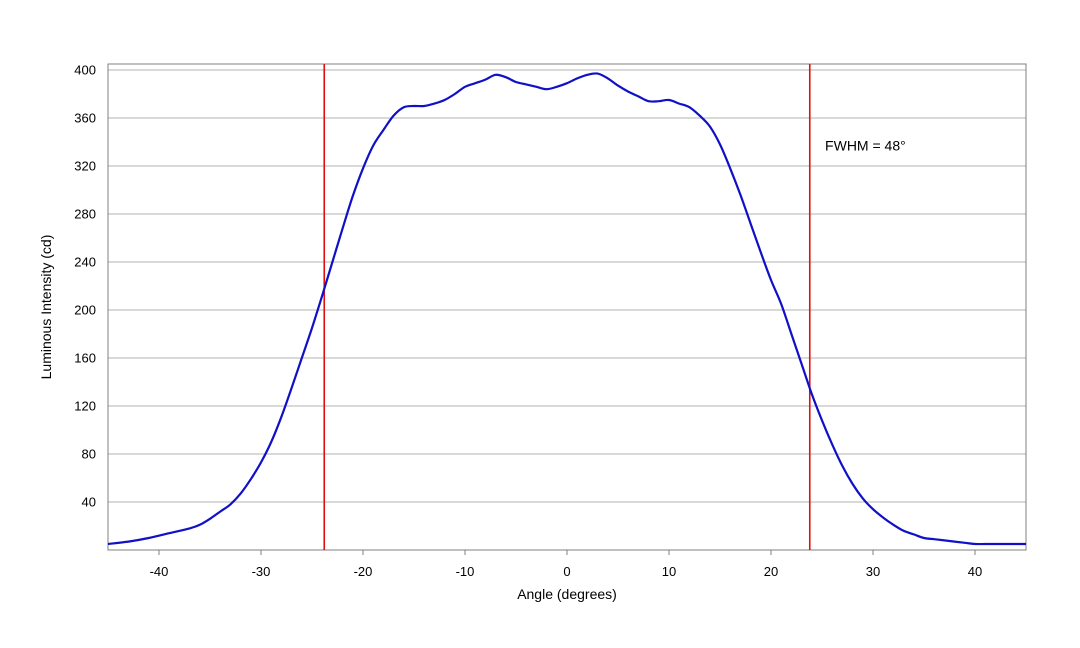 The width and height of the screenshot is (1080, 648). I want to click on y-tick-label: 80, so click(89, 454).